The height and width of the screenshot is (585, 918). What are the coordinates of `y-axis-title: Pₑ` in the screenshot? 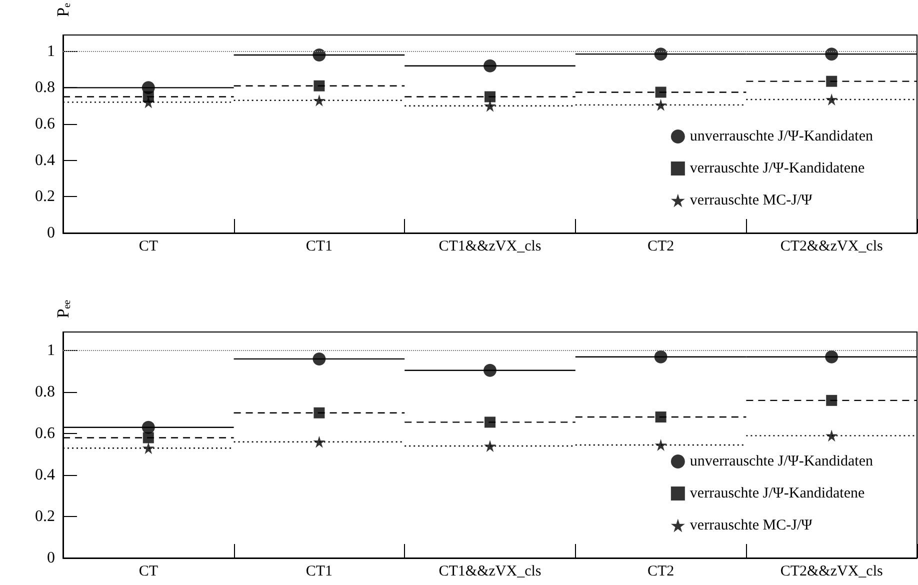 It's located at (63, 9).